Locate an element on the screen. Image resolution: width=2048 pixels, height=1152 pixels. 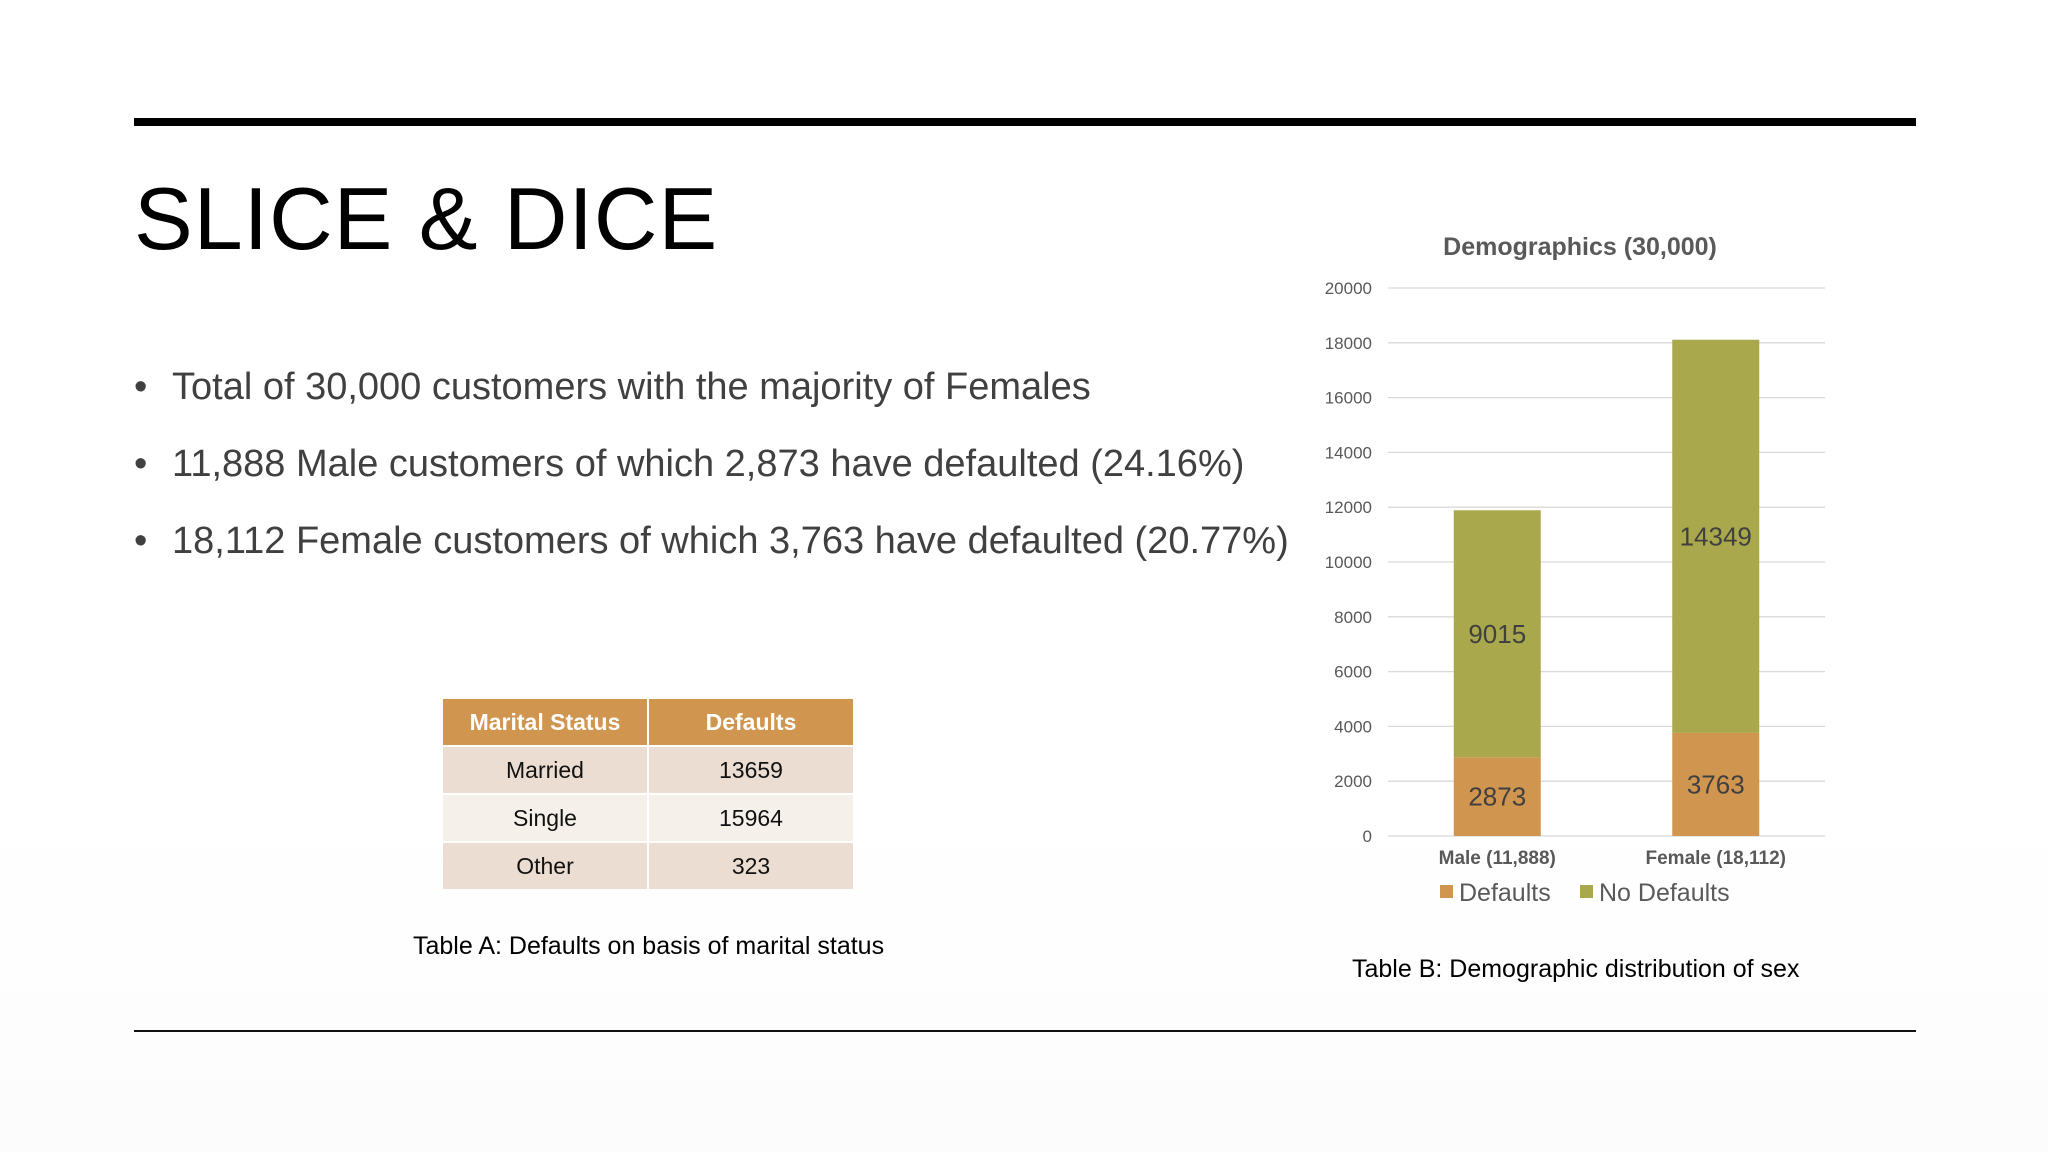
chart-bars: 2873 9015 3763 14349 is located at coordinates (1606, 587).